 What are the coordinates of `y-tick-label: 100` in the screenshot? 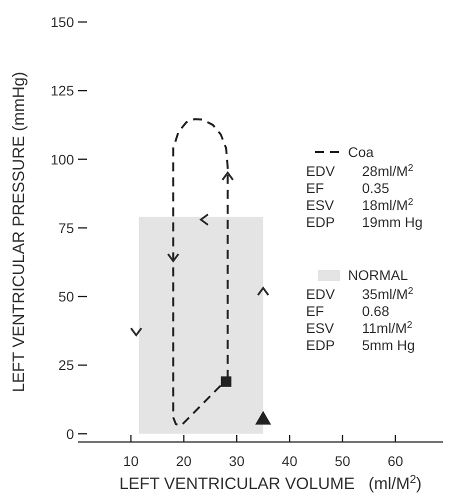 It's located at (62, 159).